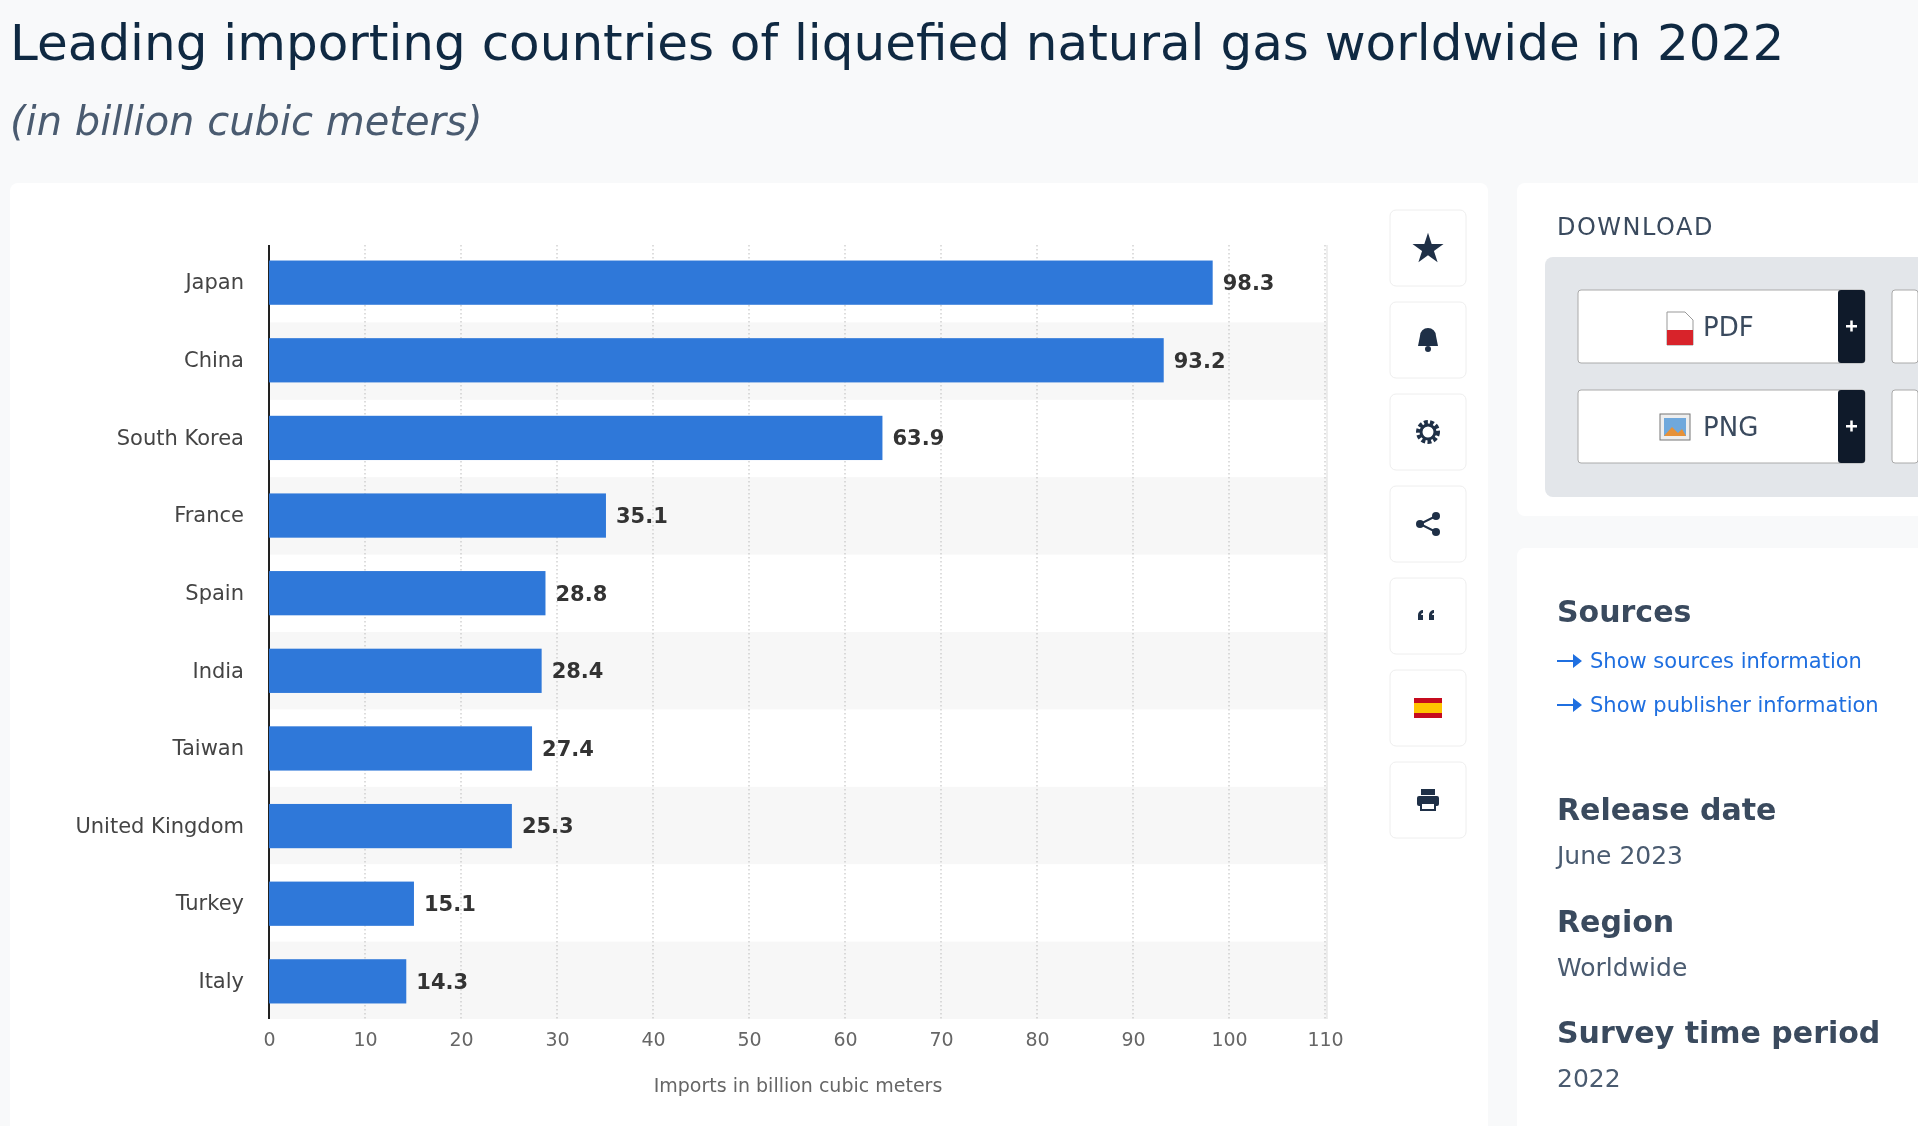  What do you see at coordinates (749, 1039) in the screenshot?
I see `x-tick-label: 50` at bounding box center [749, 1039].